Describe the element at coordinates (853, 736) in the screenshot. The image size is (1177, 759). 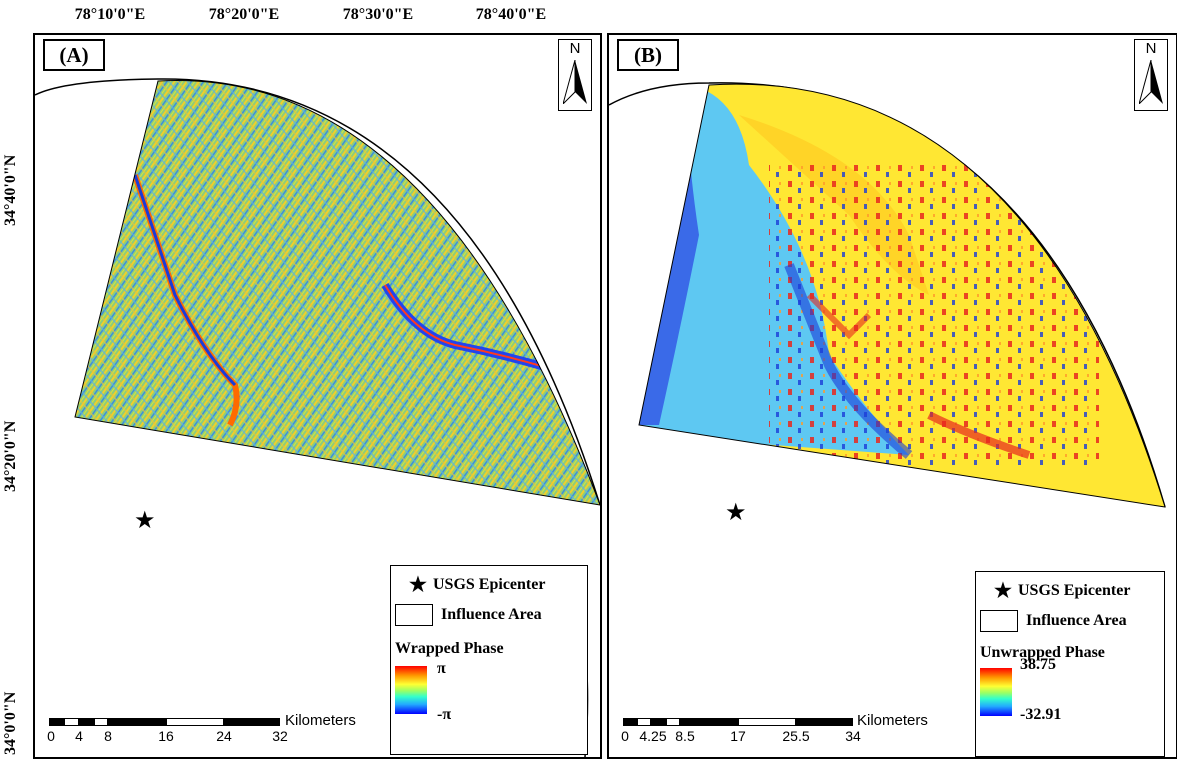
I see `scalebar-tick: 34` at that location.